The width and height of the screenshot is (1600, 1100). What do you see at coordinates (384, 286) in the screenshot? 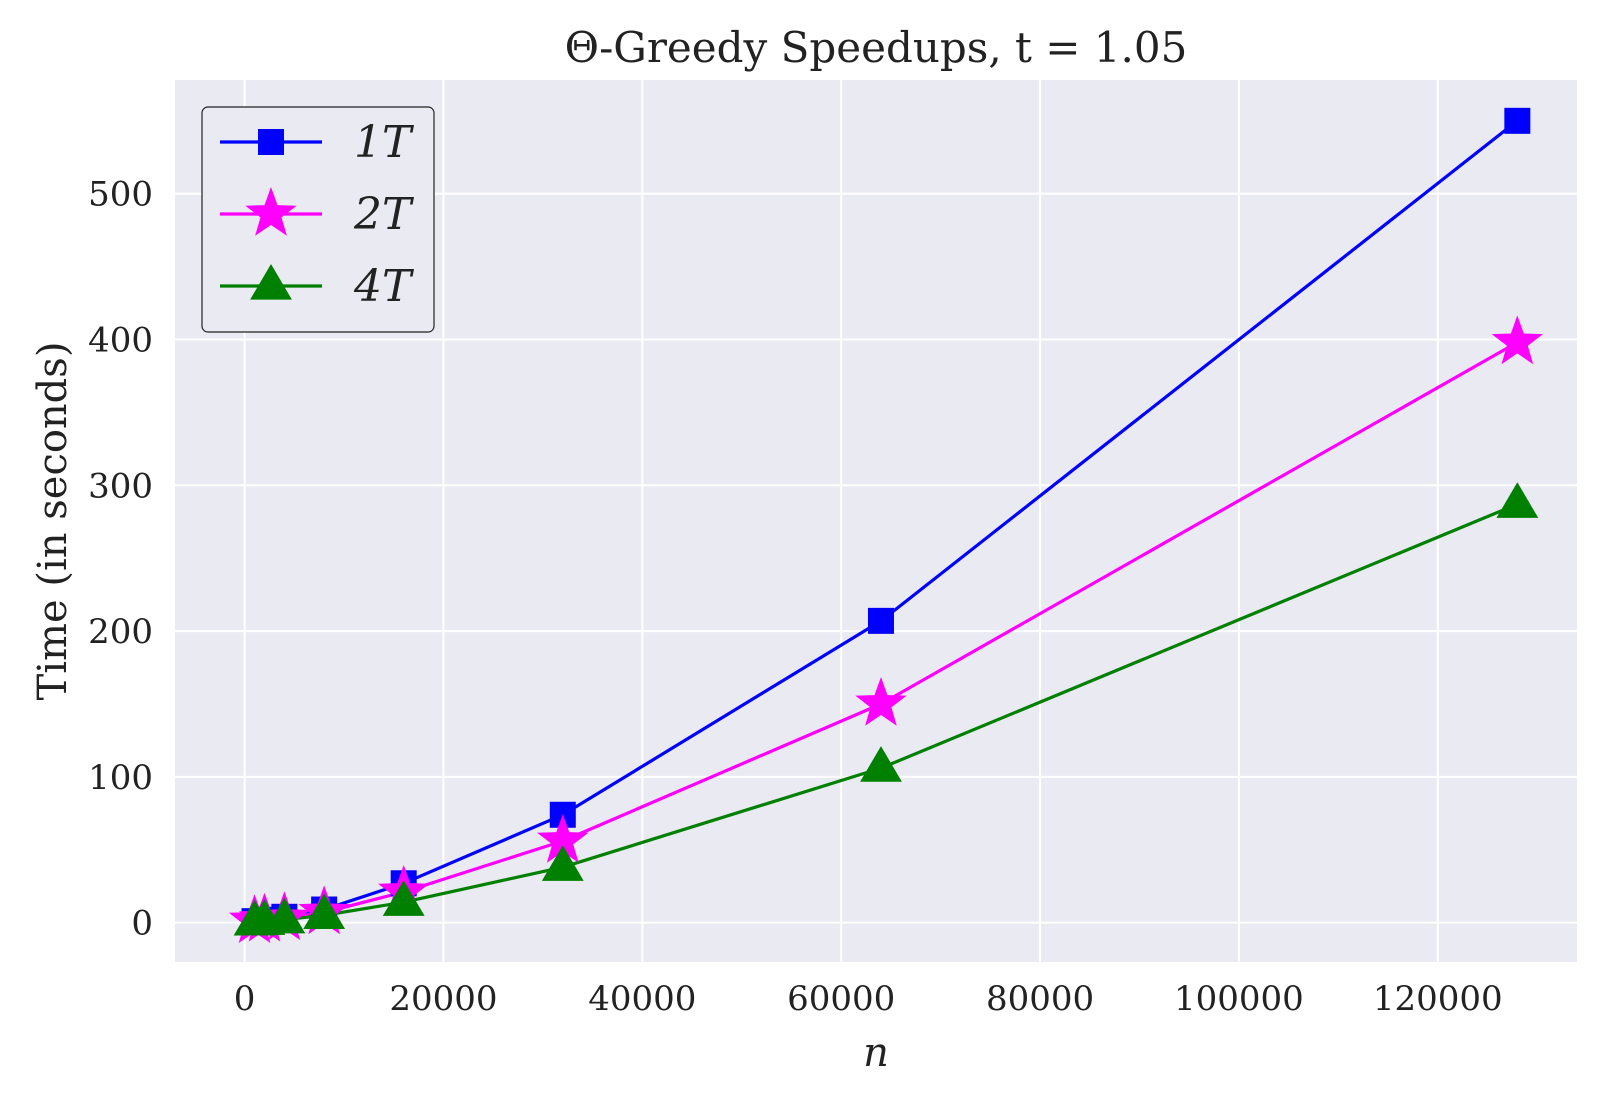
I see `legend-label-4t: 4T` at bounding box center [384, 286].